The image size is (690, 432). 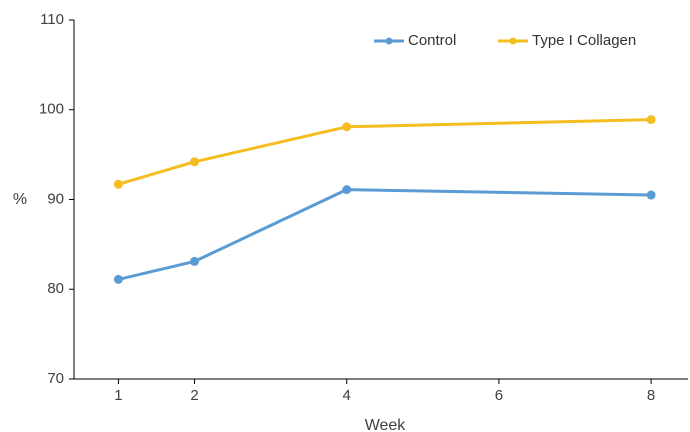 I want to click on y-tick-label: 90, so click(x=55, y=198).